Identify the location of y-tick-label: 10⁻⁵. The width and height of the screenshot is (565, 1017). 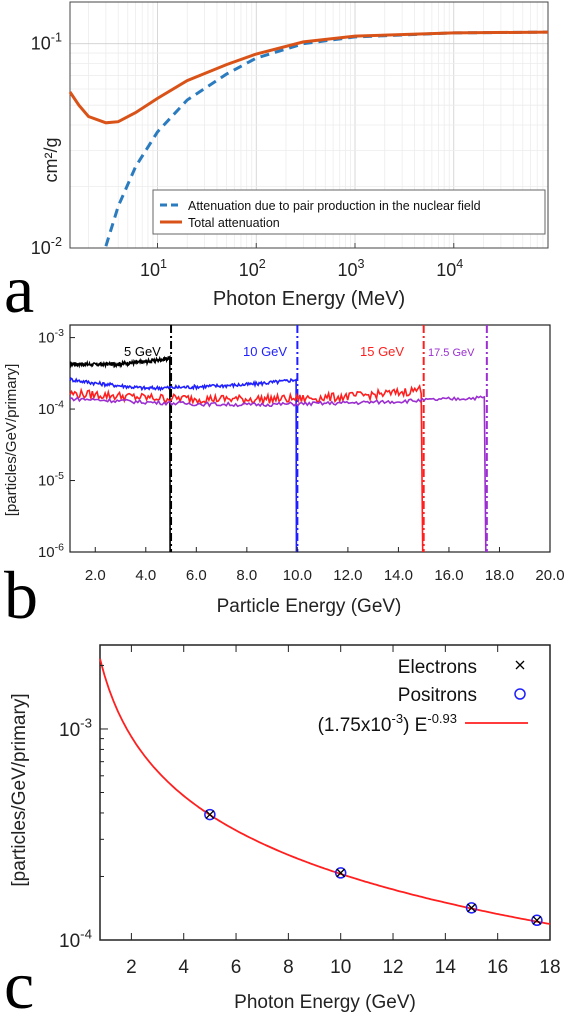
(51, 480).